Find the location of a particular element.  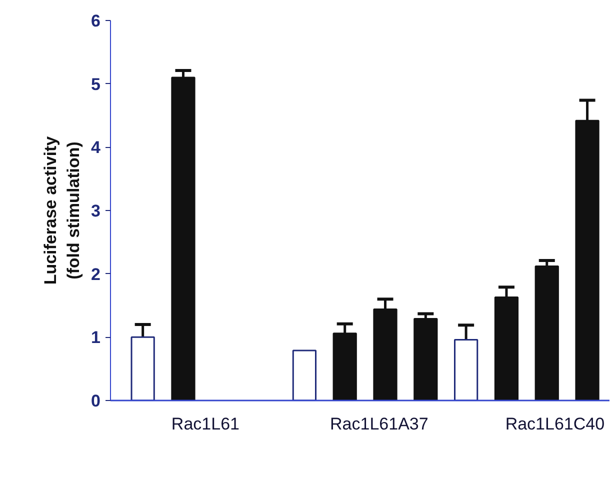

y-axis-title: Luciferase activity (fold stimulation) is located at coordinates (62, 210).